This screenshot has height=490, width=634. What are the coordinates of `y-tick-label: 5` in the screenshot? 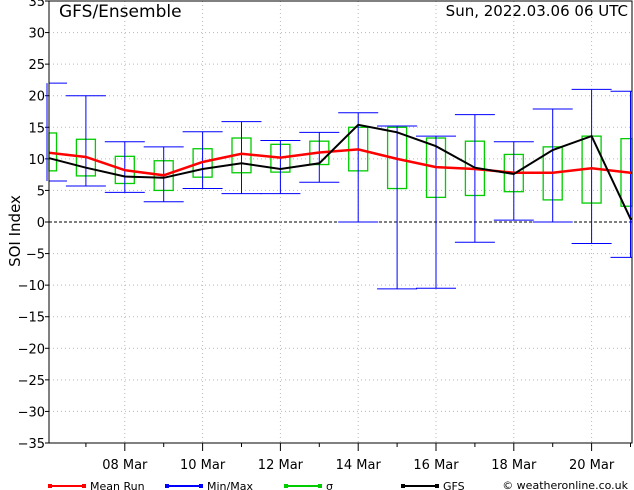 It's located at (41, 191).